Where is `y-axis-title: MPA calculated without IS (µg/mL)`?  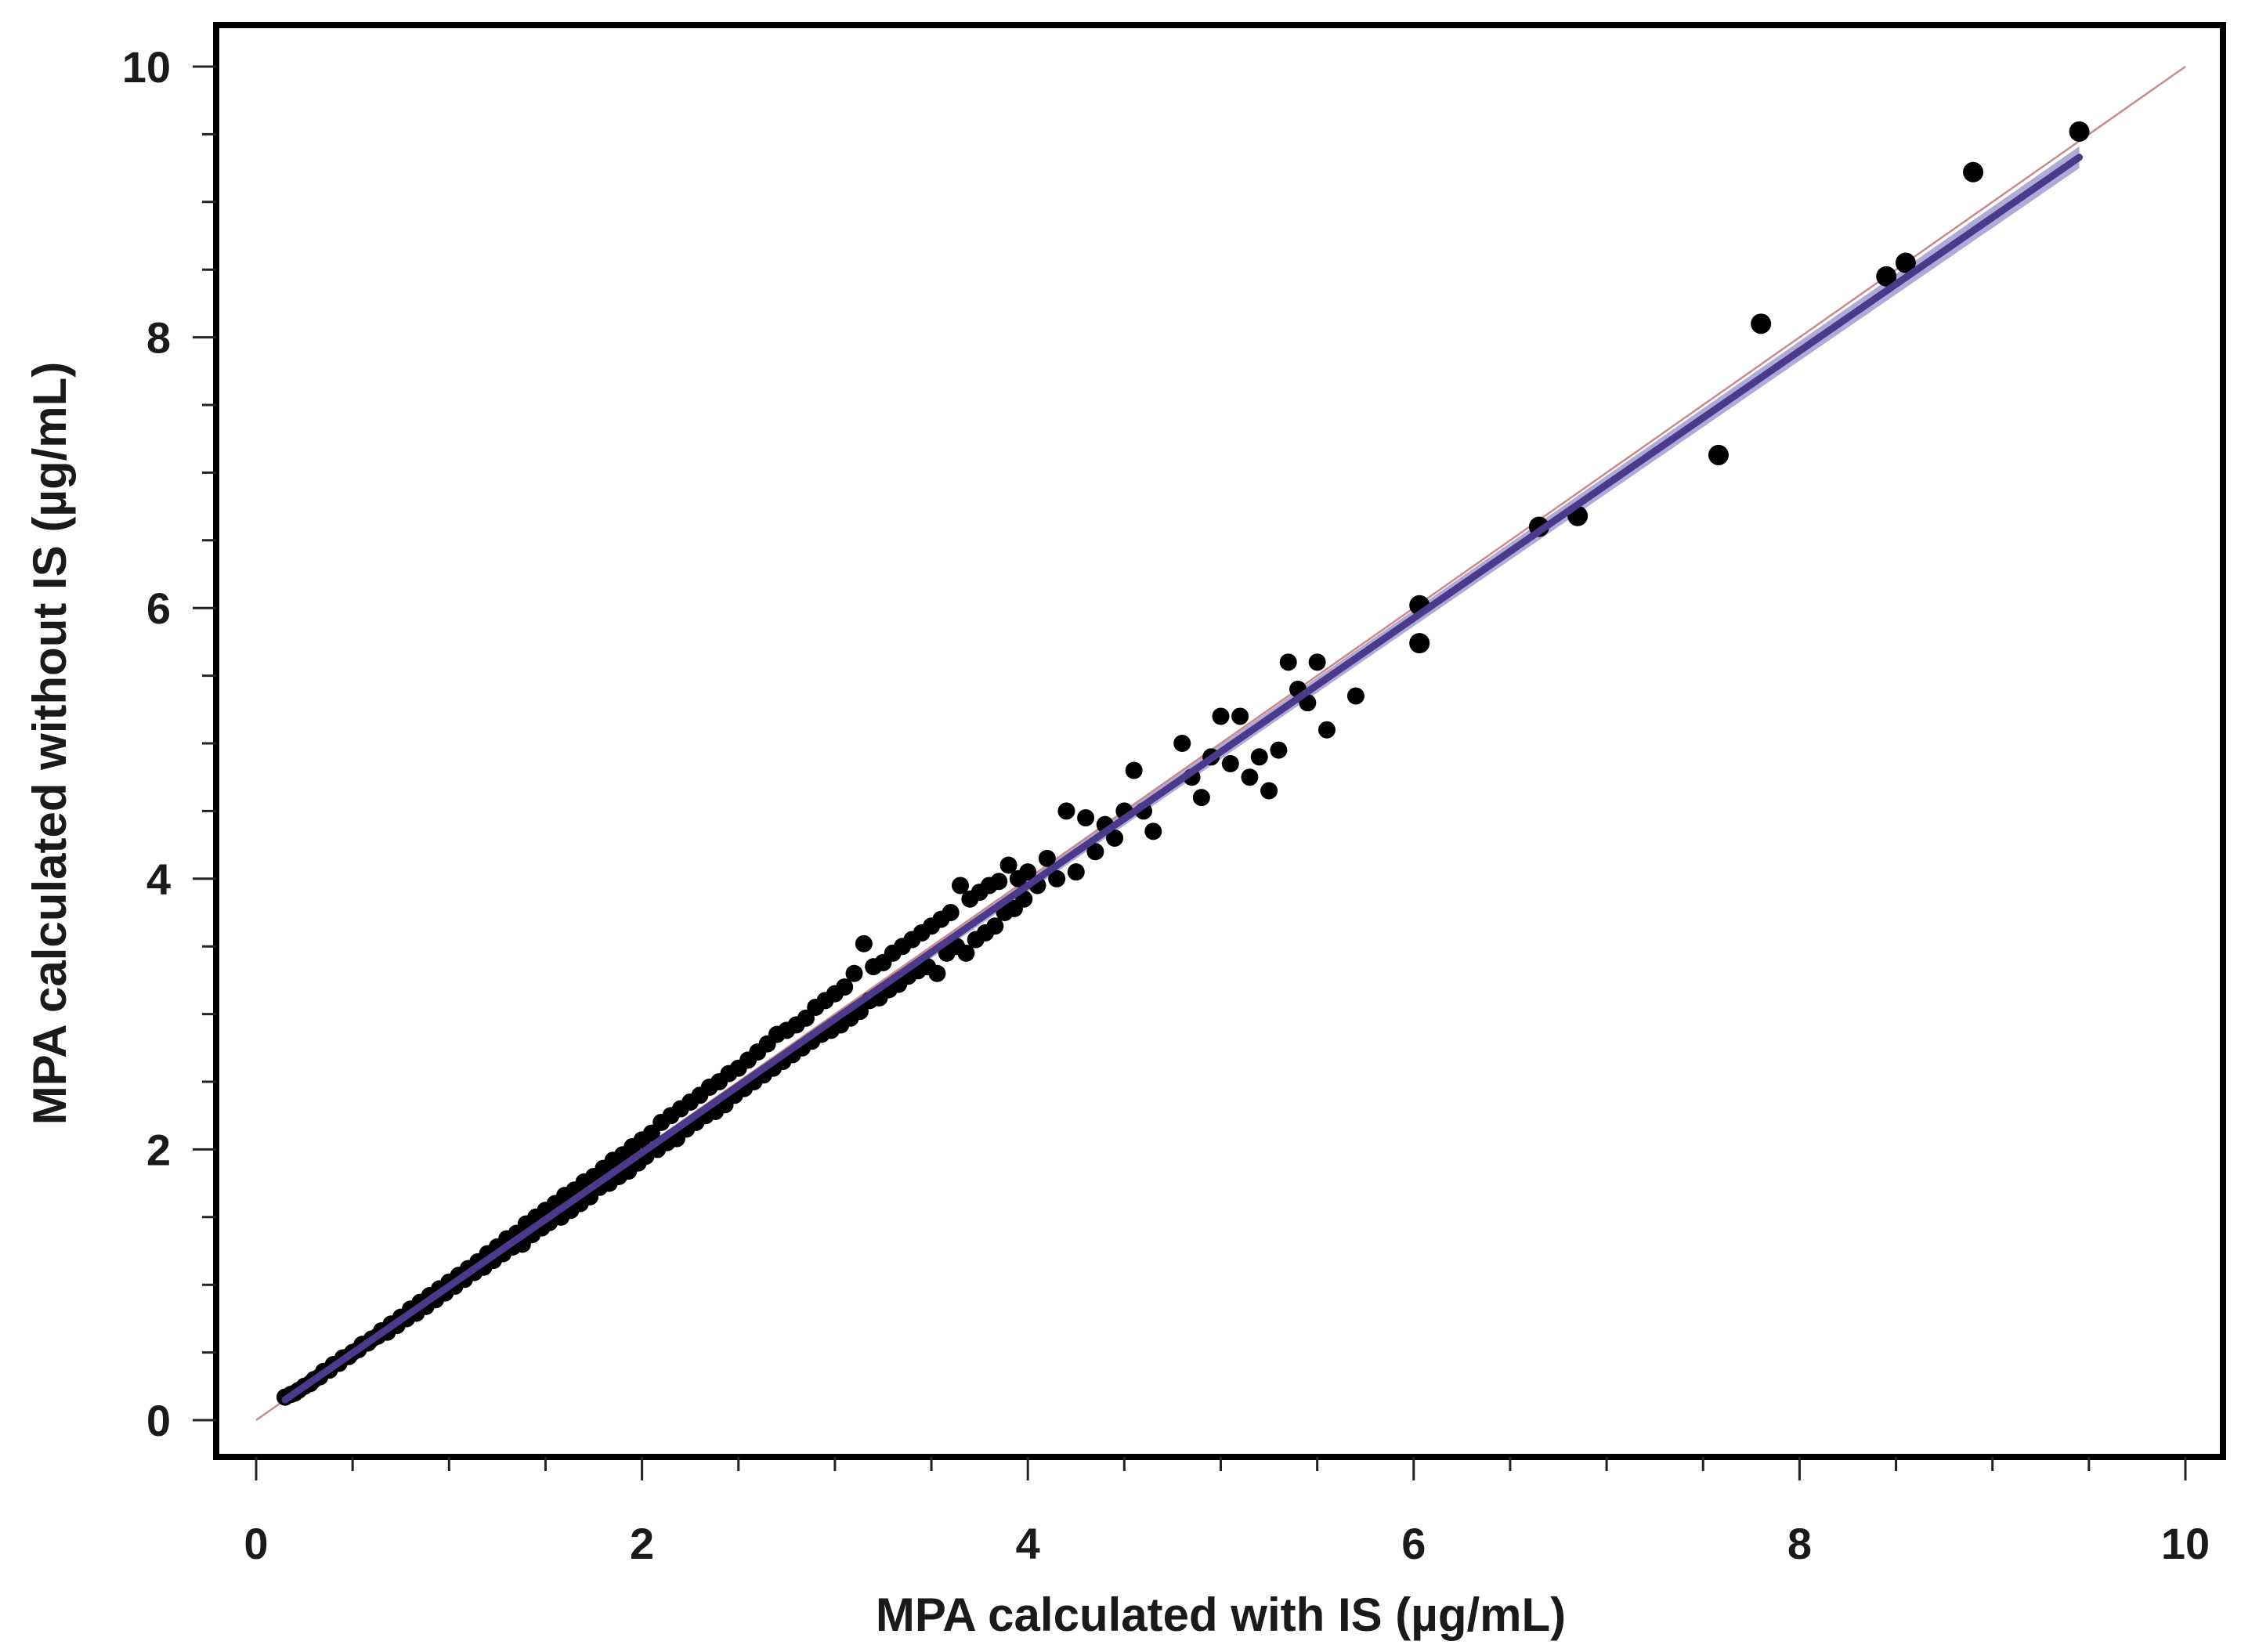
y-axis-title: MPA calculated without IS (µg/mL) is located at coordinates (50, 744).